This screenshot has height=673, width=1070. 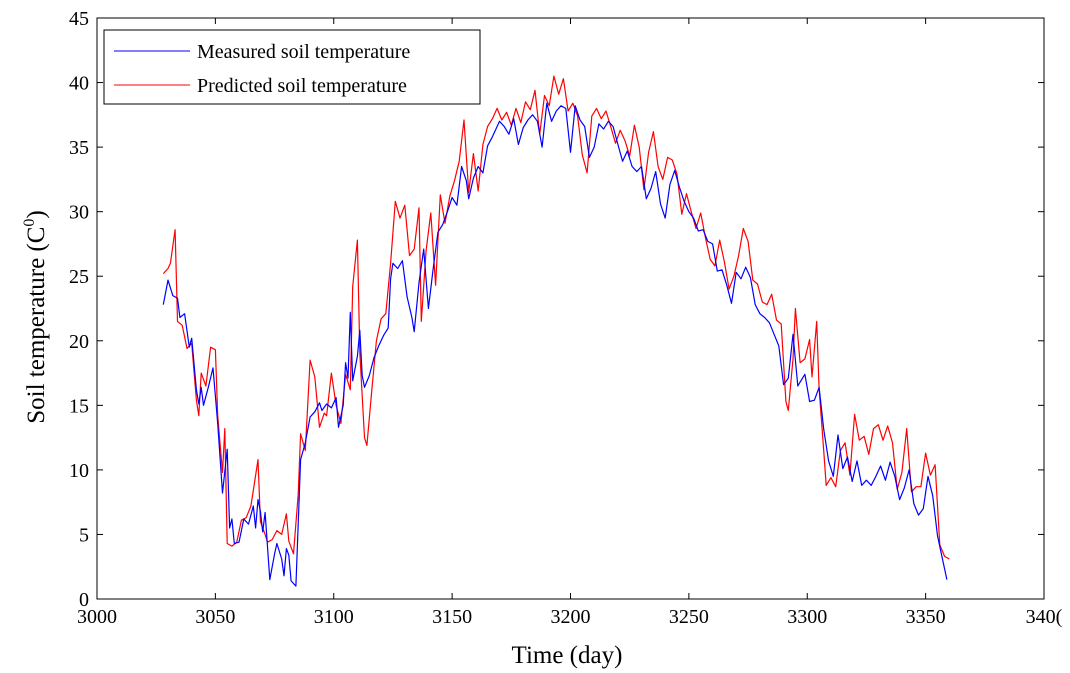 I want to click on y-axis-tick-labels: 0 5 10 15 20 25 30 35 40 45, so click(x=79, y=309).